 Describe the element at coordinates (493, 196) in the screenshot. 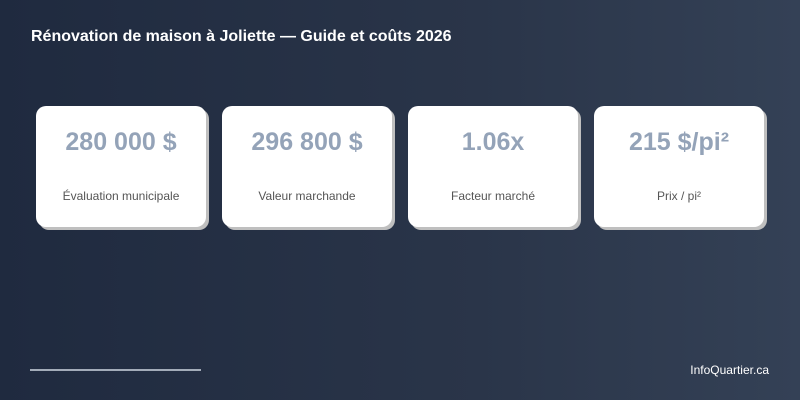

I see `stat-label: Facteur marché` at that location.